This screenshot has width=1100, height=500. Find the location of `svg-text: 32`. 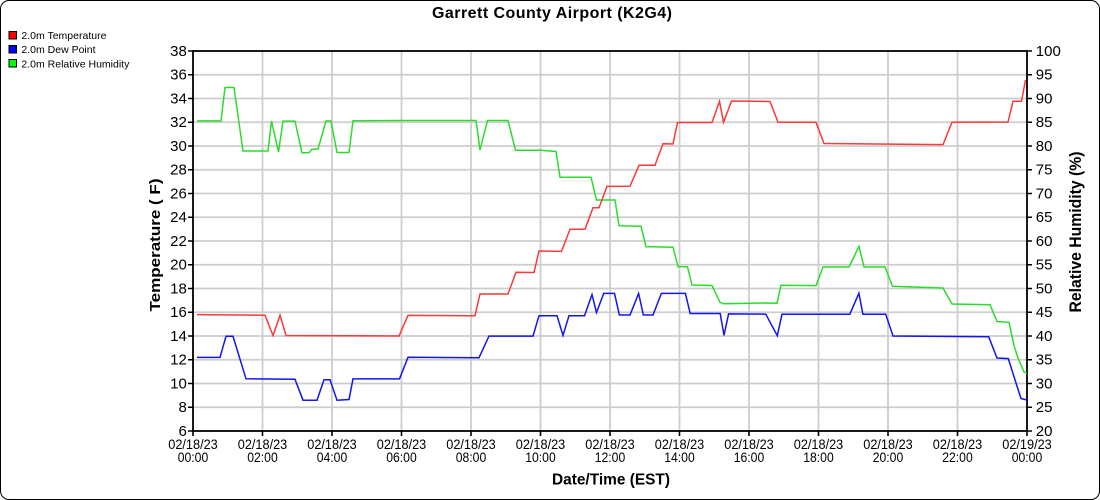

svg-text: 32 is located at coordinates (178, 122).